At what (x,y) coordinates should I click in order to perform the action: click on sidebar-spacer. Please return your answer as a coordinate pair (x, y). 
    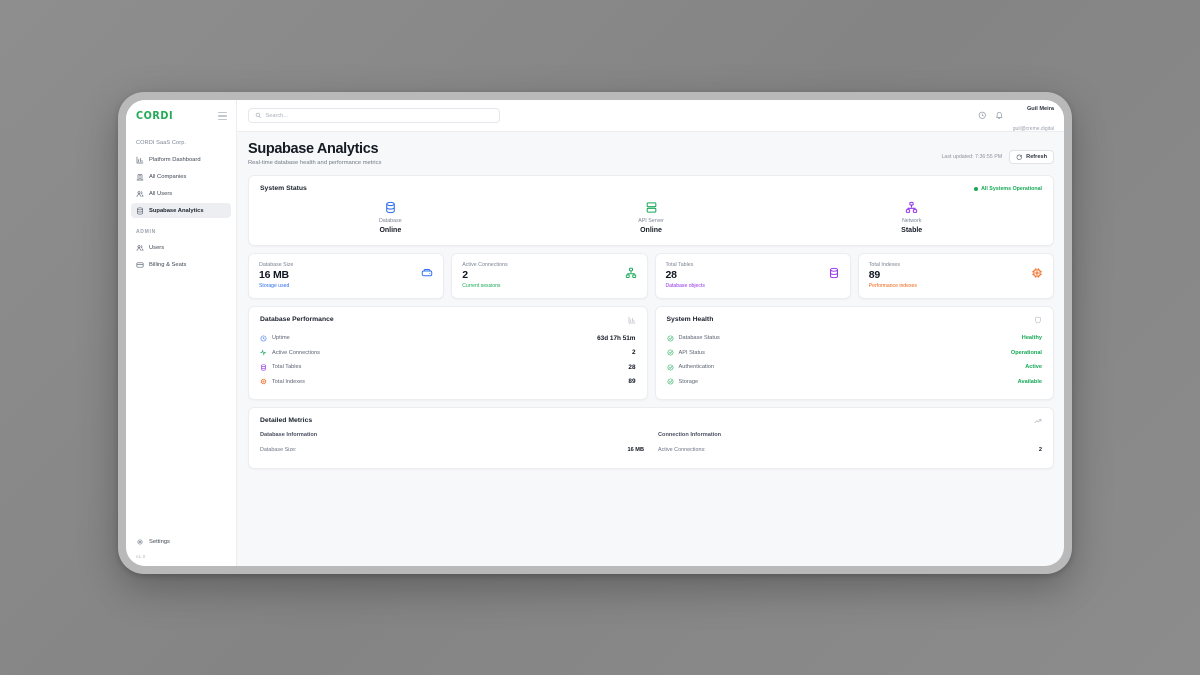
    Looking at the image, I should click on (181, 403).